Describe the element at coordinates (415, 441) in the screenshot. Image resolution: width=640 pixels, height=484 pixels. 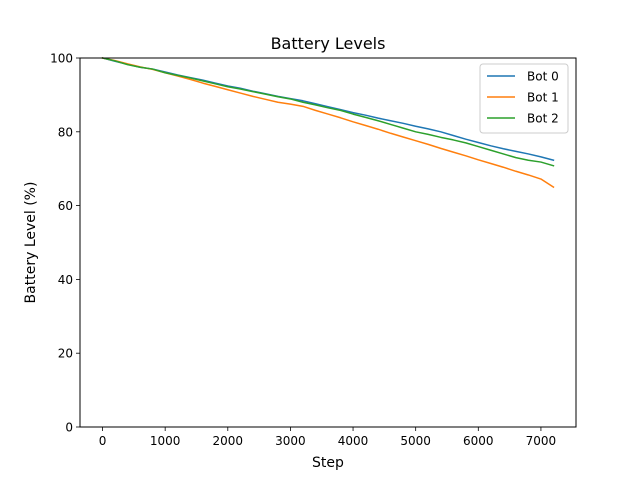
I see `x-tick-label: 5000` at that location.